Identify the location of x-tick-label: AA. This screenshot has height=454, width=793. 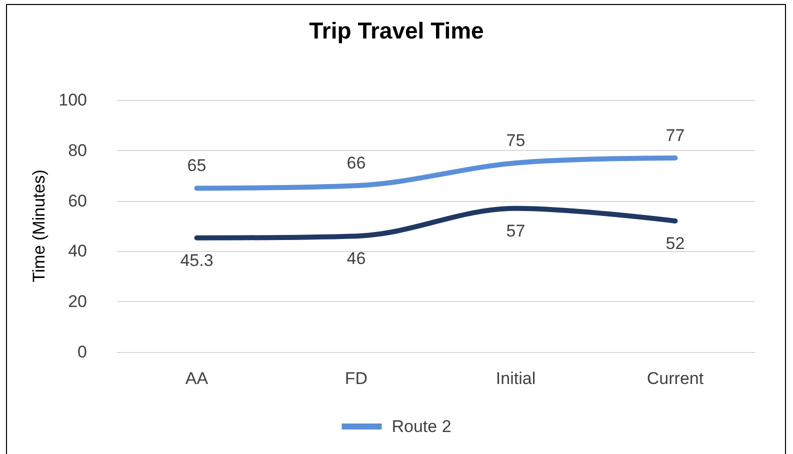
(197, 378).